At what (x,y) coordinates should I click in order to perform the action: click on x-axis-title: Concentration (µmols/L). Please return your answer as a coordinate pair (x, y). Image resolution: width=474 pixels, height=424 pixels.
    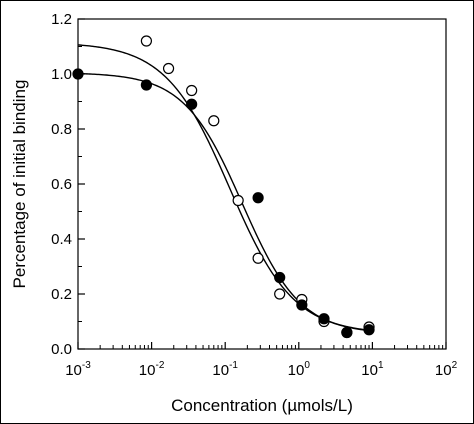
    Looking at the image, I should click on (262, 405).